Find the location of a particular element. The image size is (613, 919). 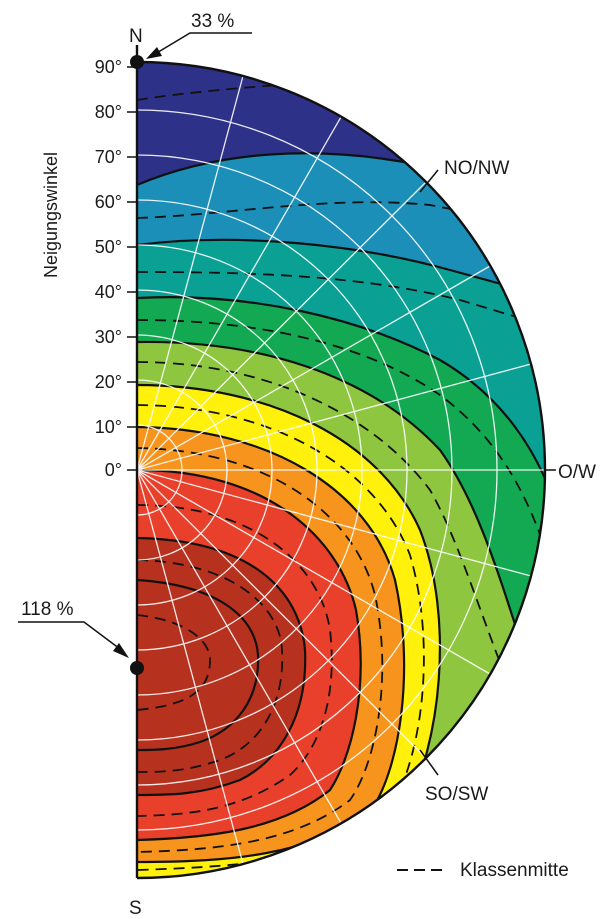

bottom-leader is located at coordinates (71, 637).